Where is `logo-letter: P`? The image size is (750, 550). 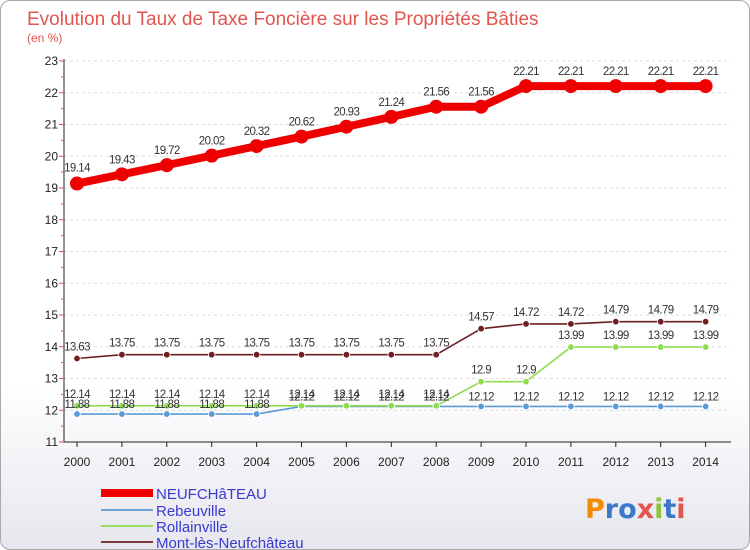
logo-letter: P is located at coordinates (595, 509).